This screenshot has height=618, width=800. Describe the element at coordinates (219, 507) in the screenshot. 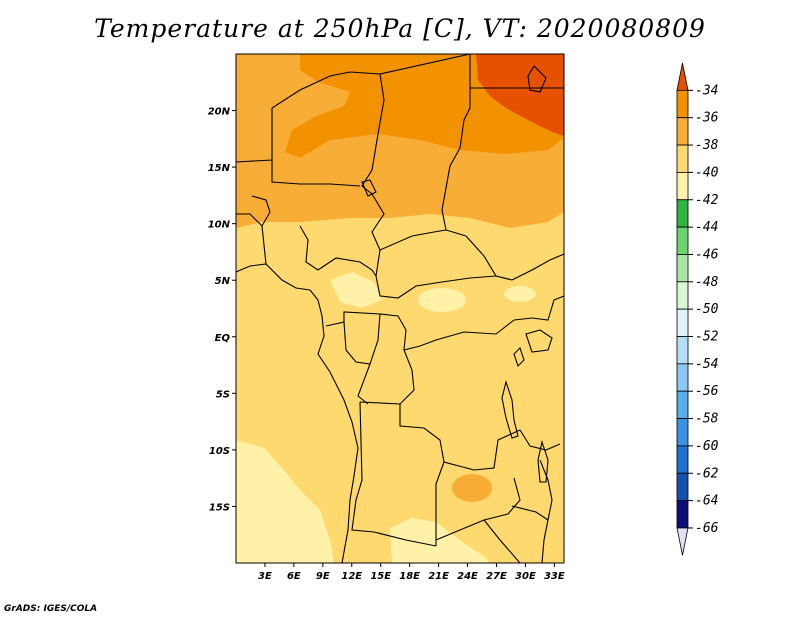

I see `lat-tick-label: 15S` at that location.